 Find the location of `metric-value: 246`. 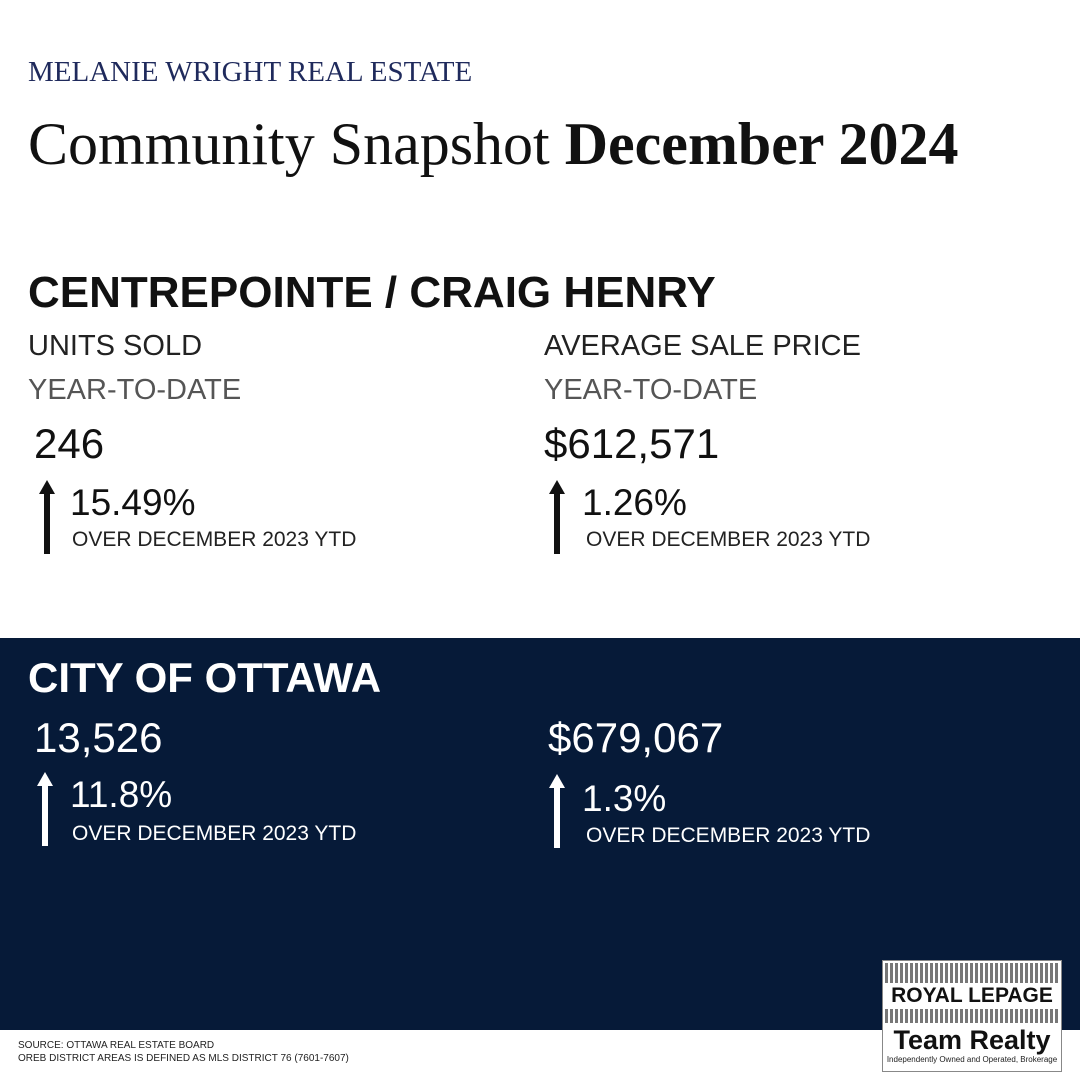

metric-value: 246 is located at coordinates (69, 443).